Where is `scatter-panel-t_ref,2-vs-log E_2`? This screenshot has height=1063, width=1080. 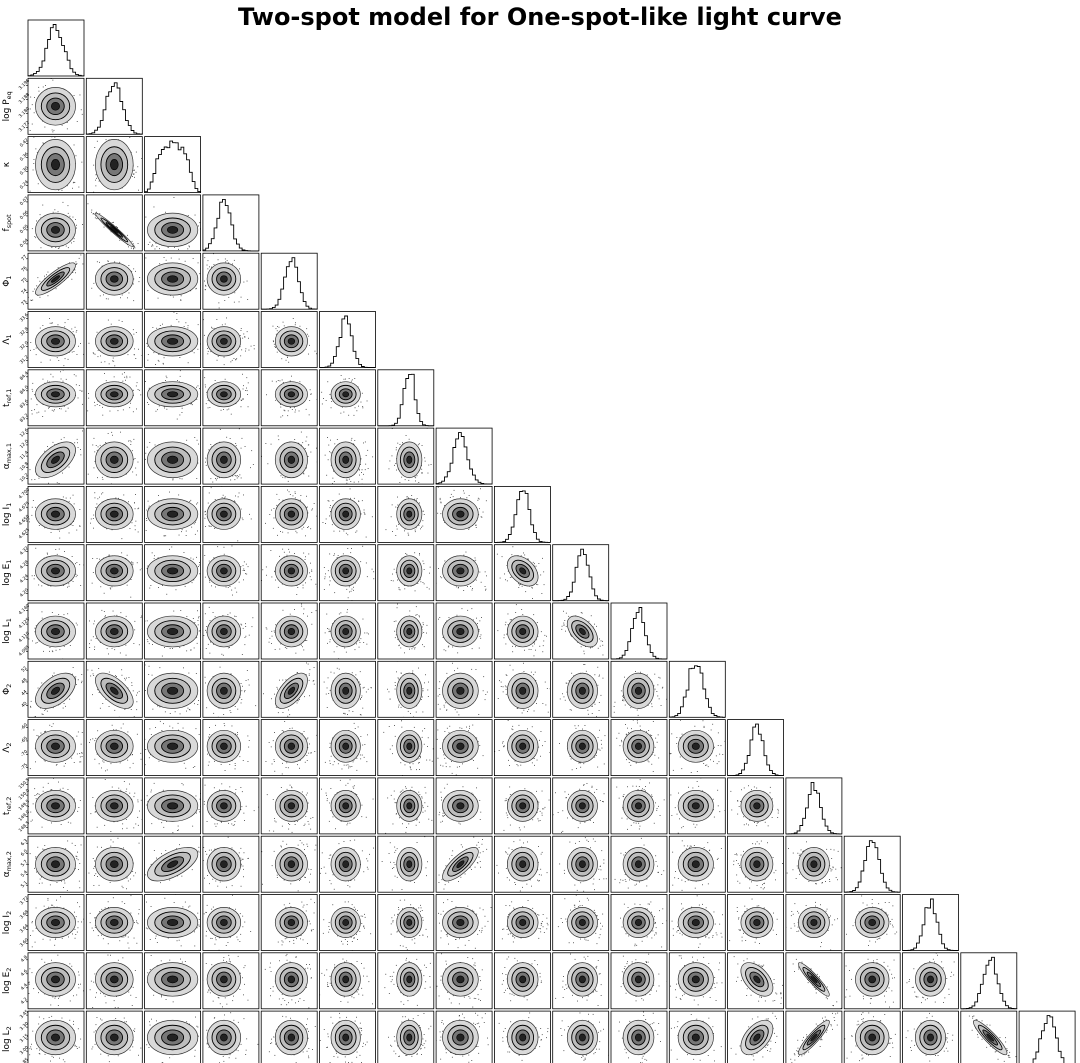
scatter-panel-t_ref,2-vs-log E_2 is located at coordinates (814, 981).